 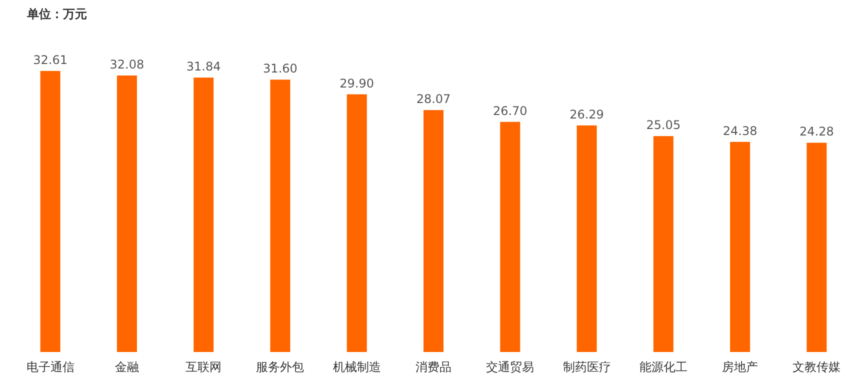 I want to click on data-label: 24.38, so click(x=740, y=131).